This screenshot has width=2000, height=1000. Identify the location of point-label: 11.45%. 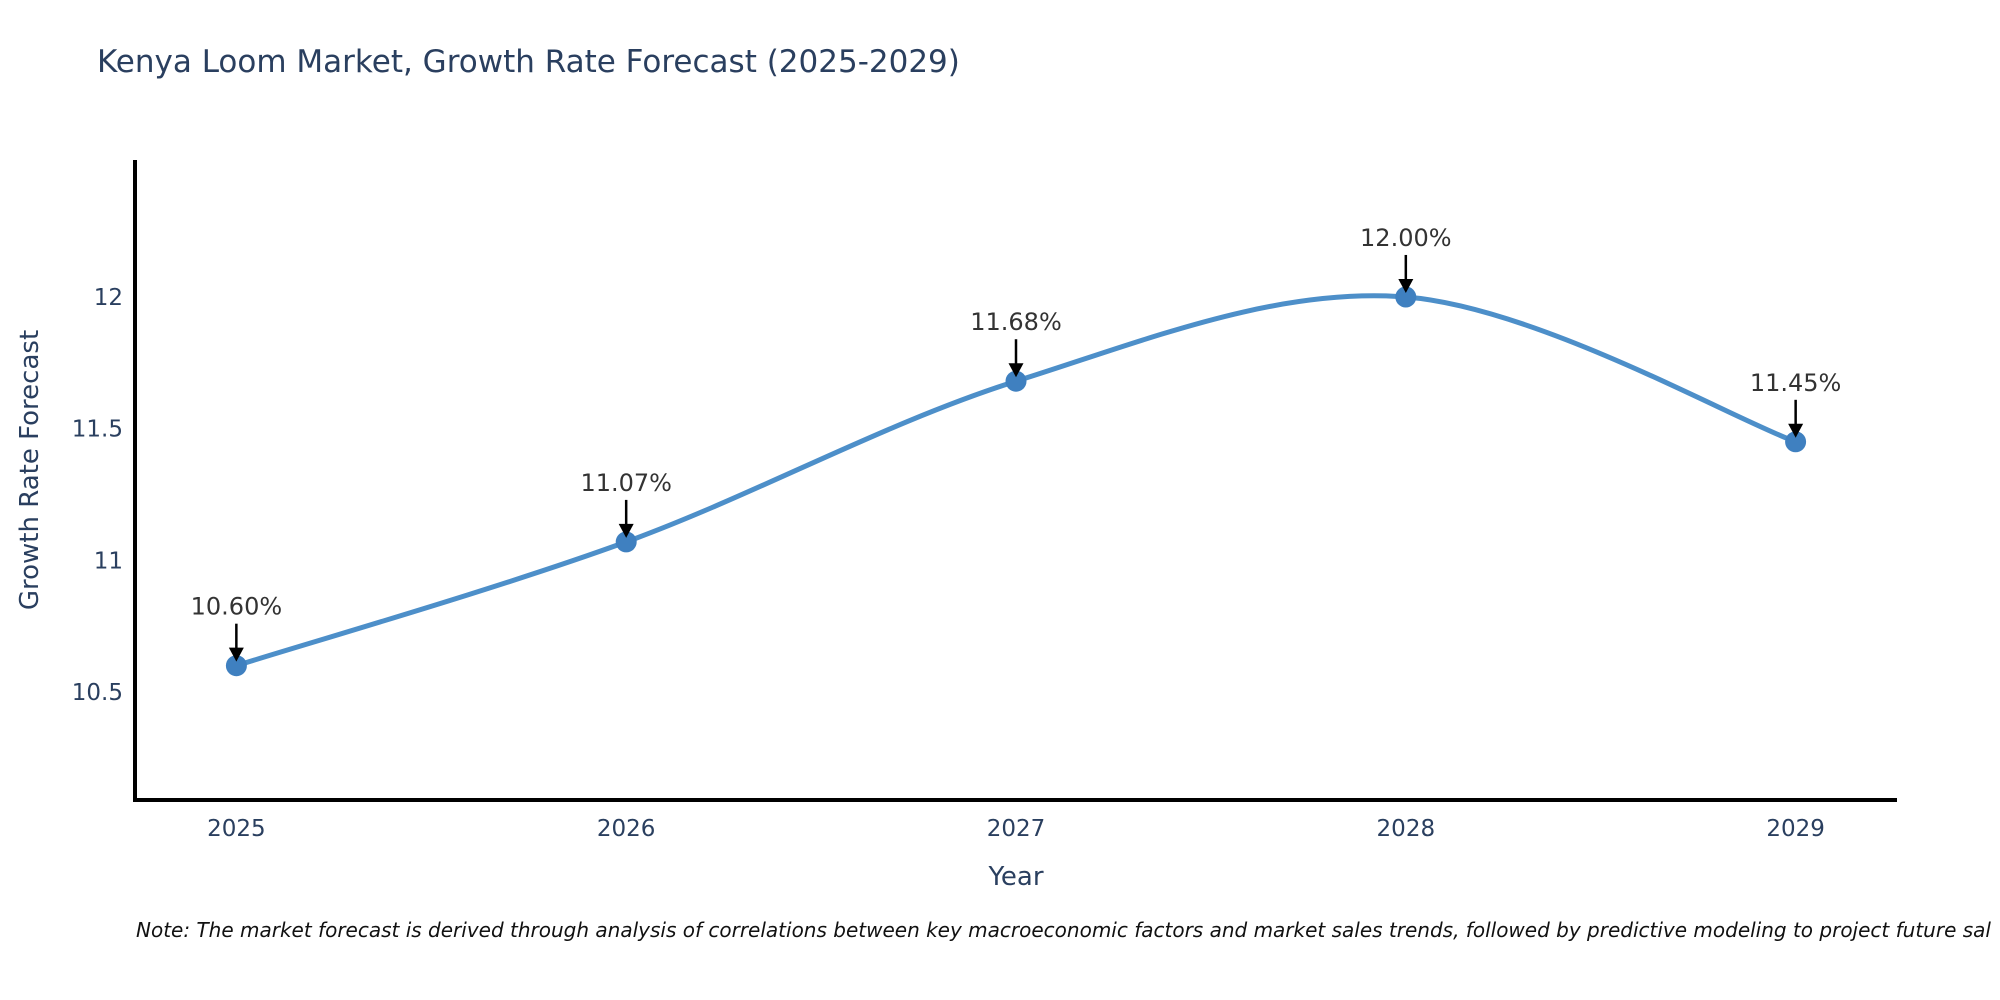
(1796, 383).